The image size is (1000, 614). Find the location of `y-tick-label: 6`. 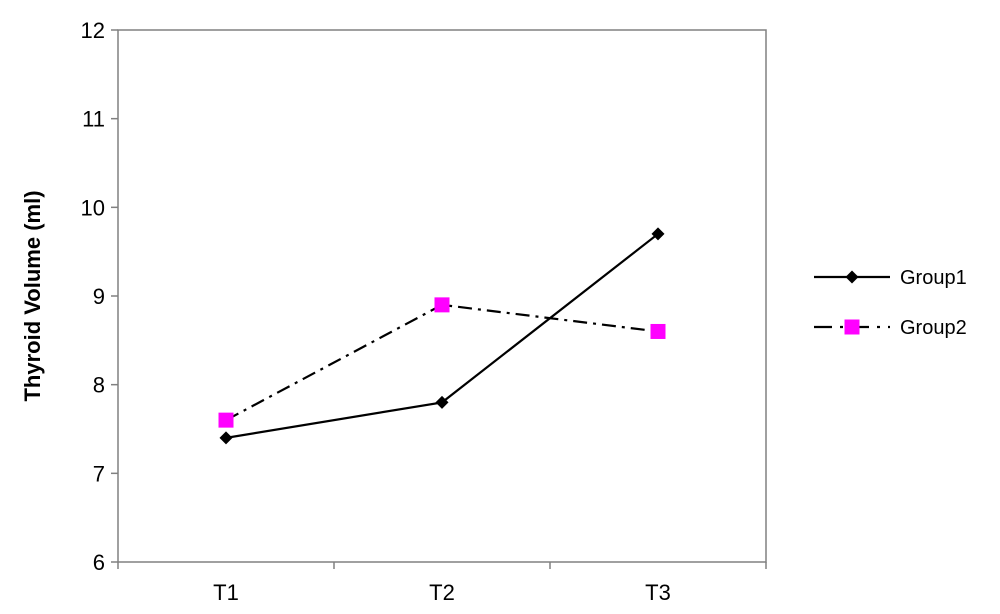

y-tick-label: 6 is located at coordinates (99, 562).